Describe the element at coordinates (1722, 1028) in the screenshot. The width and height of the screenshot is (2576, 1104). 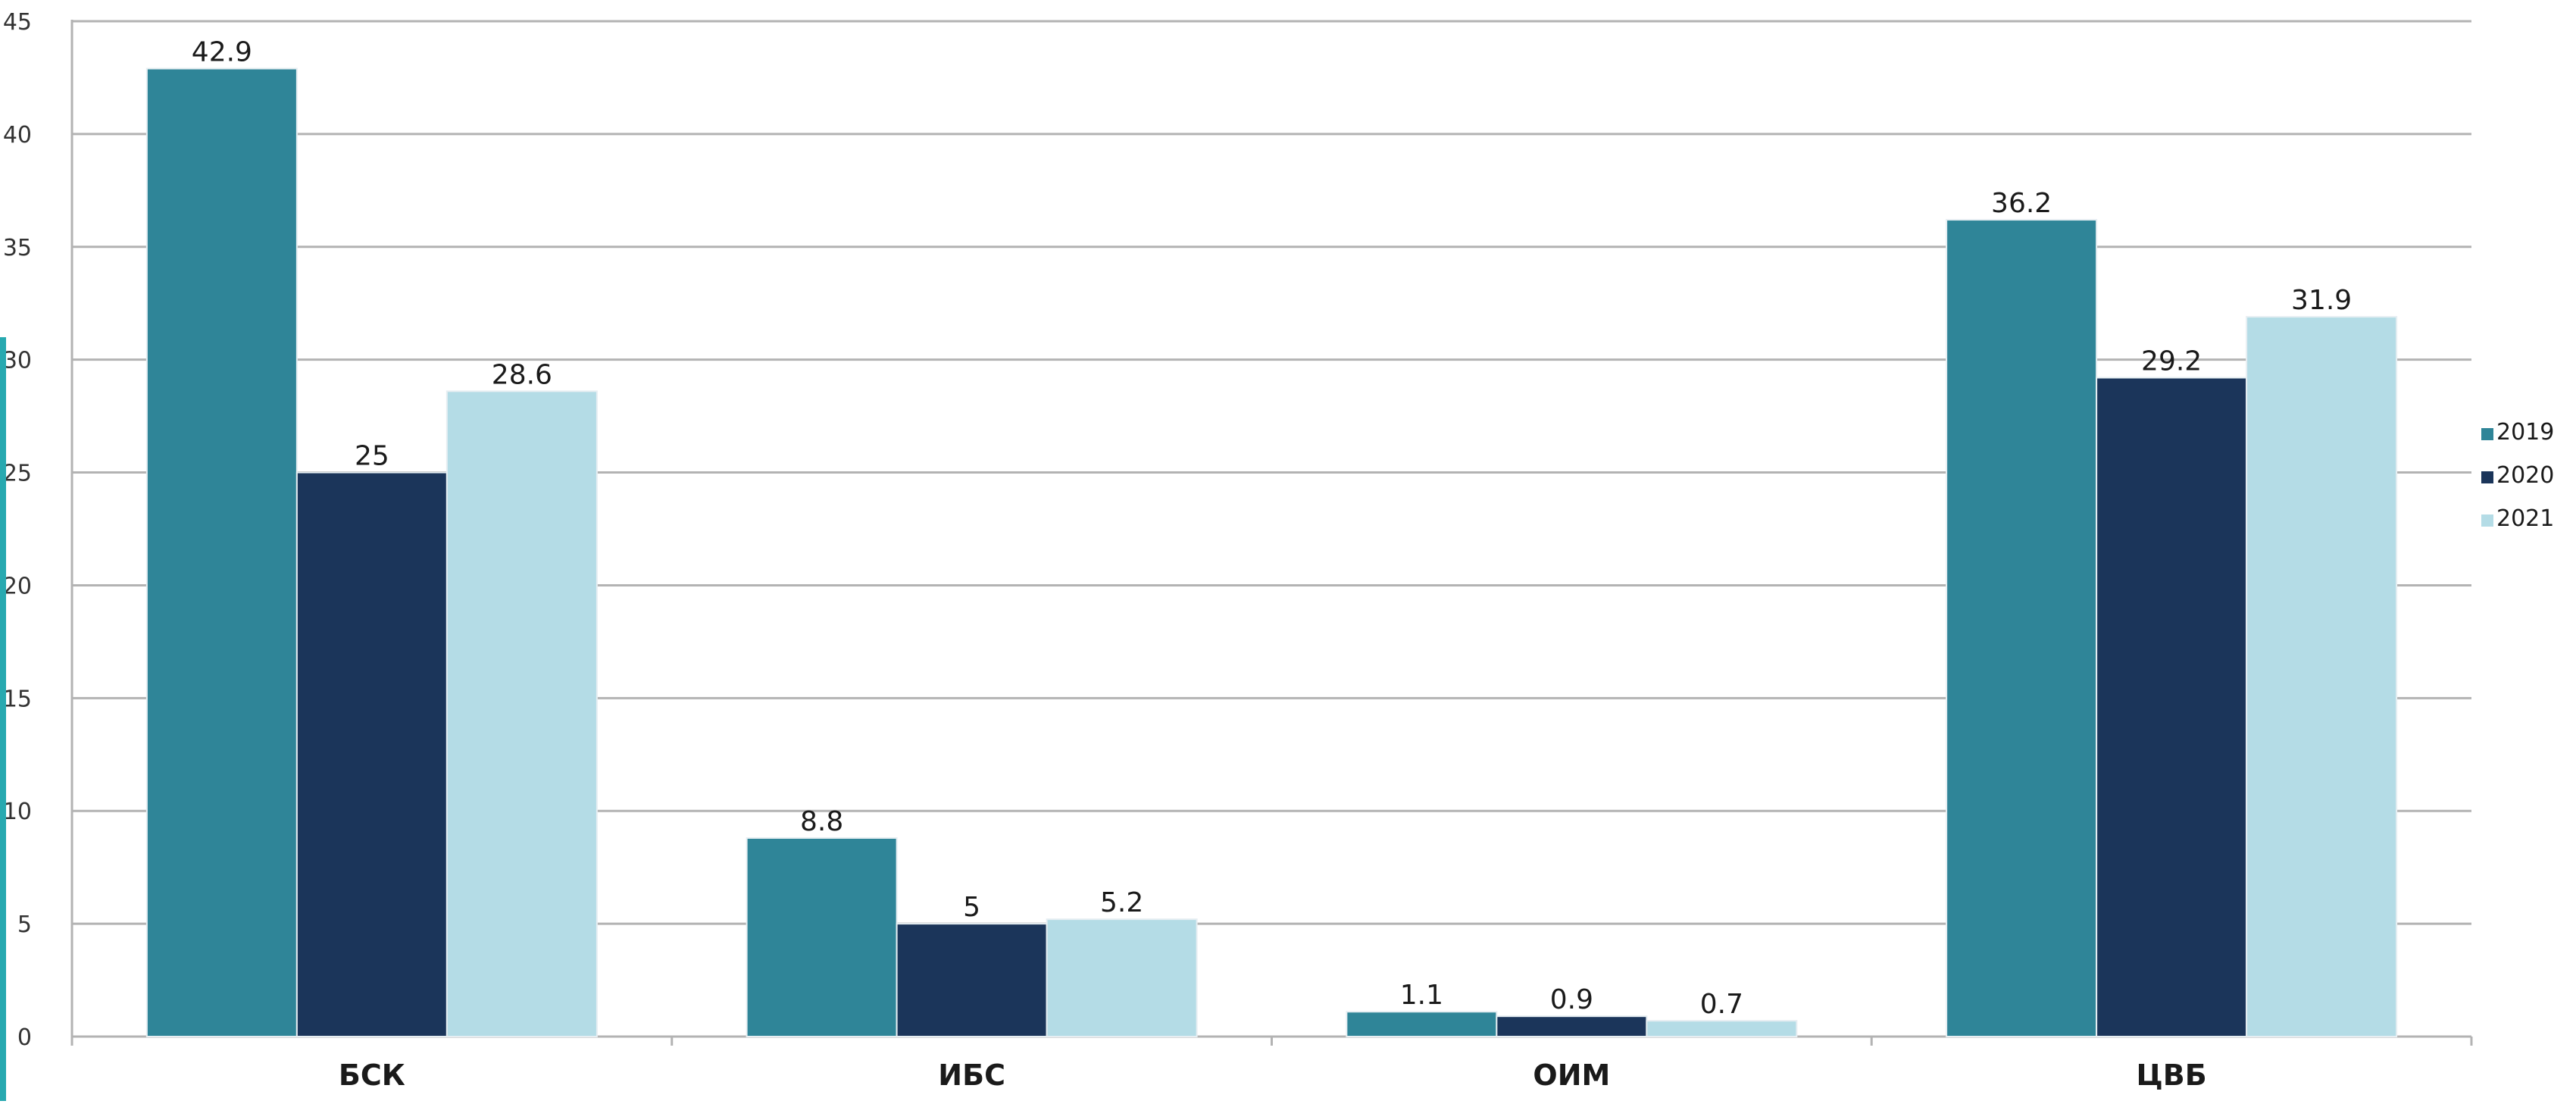
I see `bar-2021-ОИМ` at that location.